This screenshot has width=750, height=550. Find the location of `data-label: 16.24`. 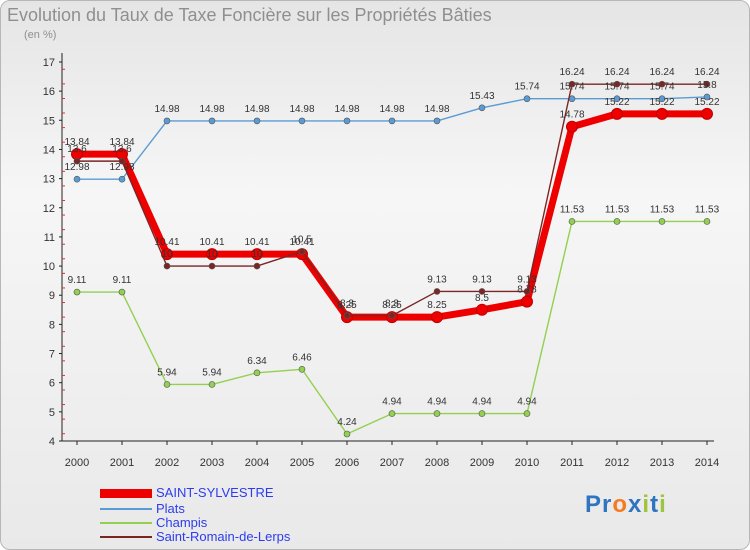

data-label: 16.24 is located at coordinates (571, 72).